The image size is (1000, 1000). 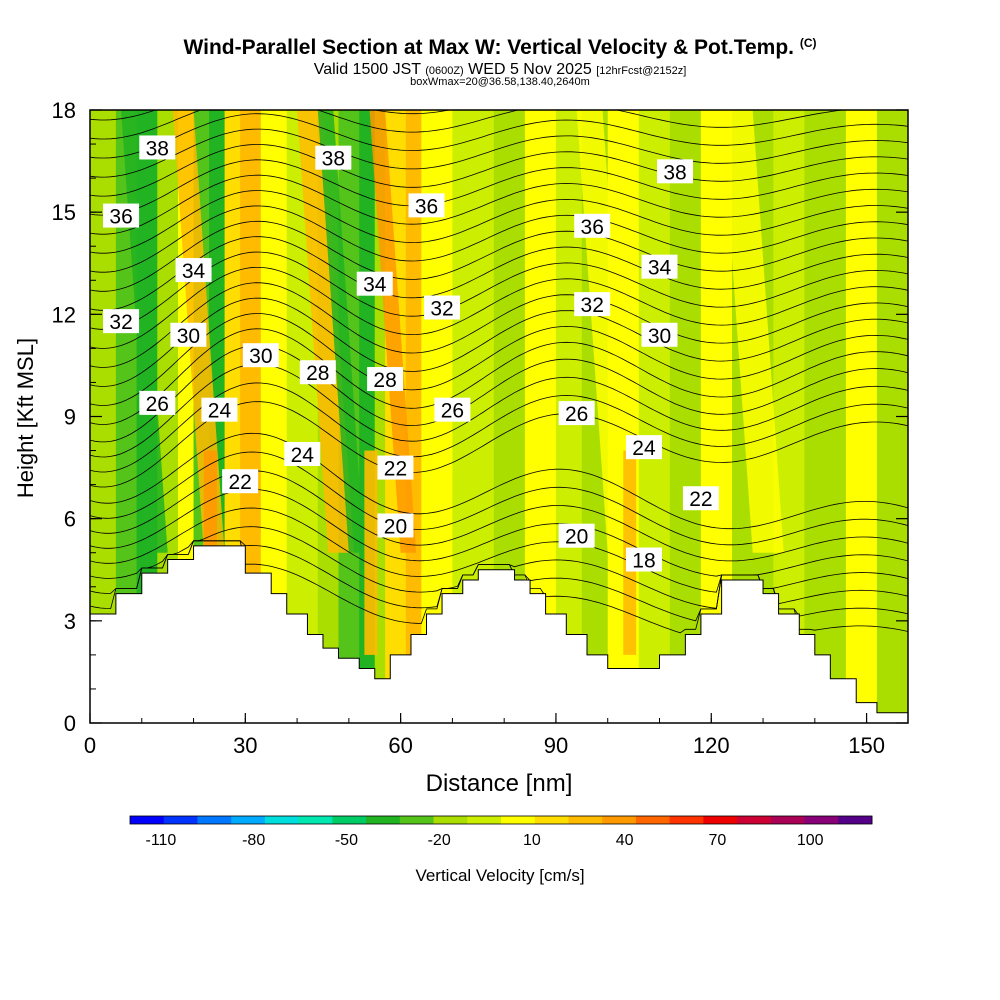 I want to click on y-axis-label: Height [Kft MSL], so click(x=25, y=418).